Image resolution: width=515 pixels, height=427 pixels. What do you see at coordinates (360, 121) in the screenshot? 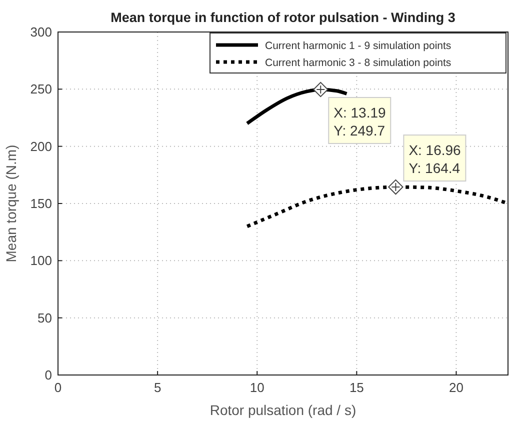
I see `annotation: X: 13.19 Y: 249.7` at bounding box center [360, 121].